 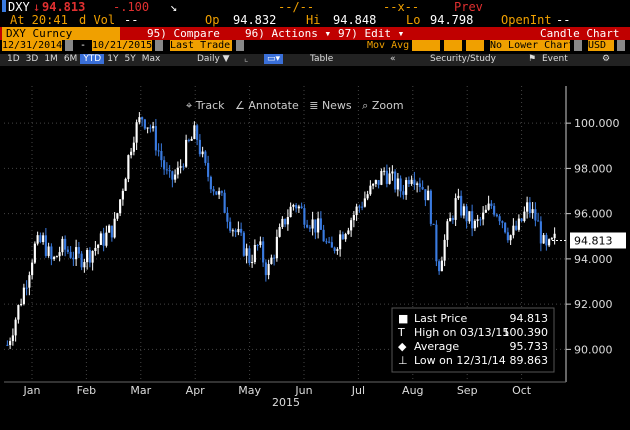 I want to click on open-label: Op, so click(x=212, y=20).